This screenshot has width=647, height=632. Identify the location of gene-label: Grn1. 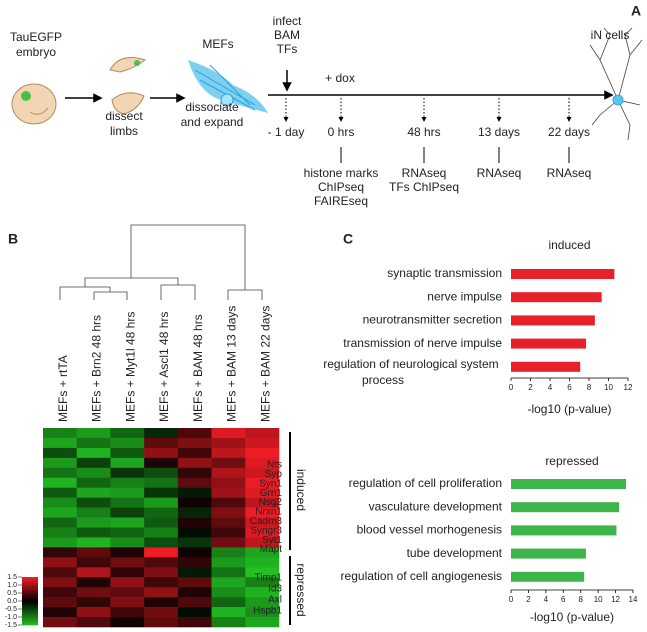
(271, 493).